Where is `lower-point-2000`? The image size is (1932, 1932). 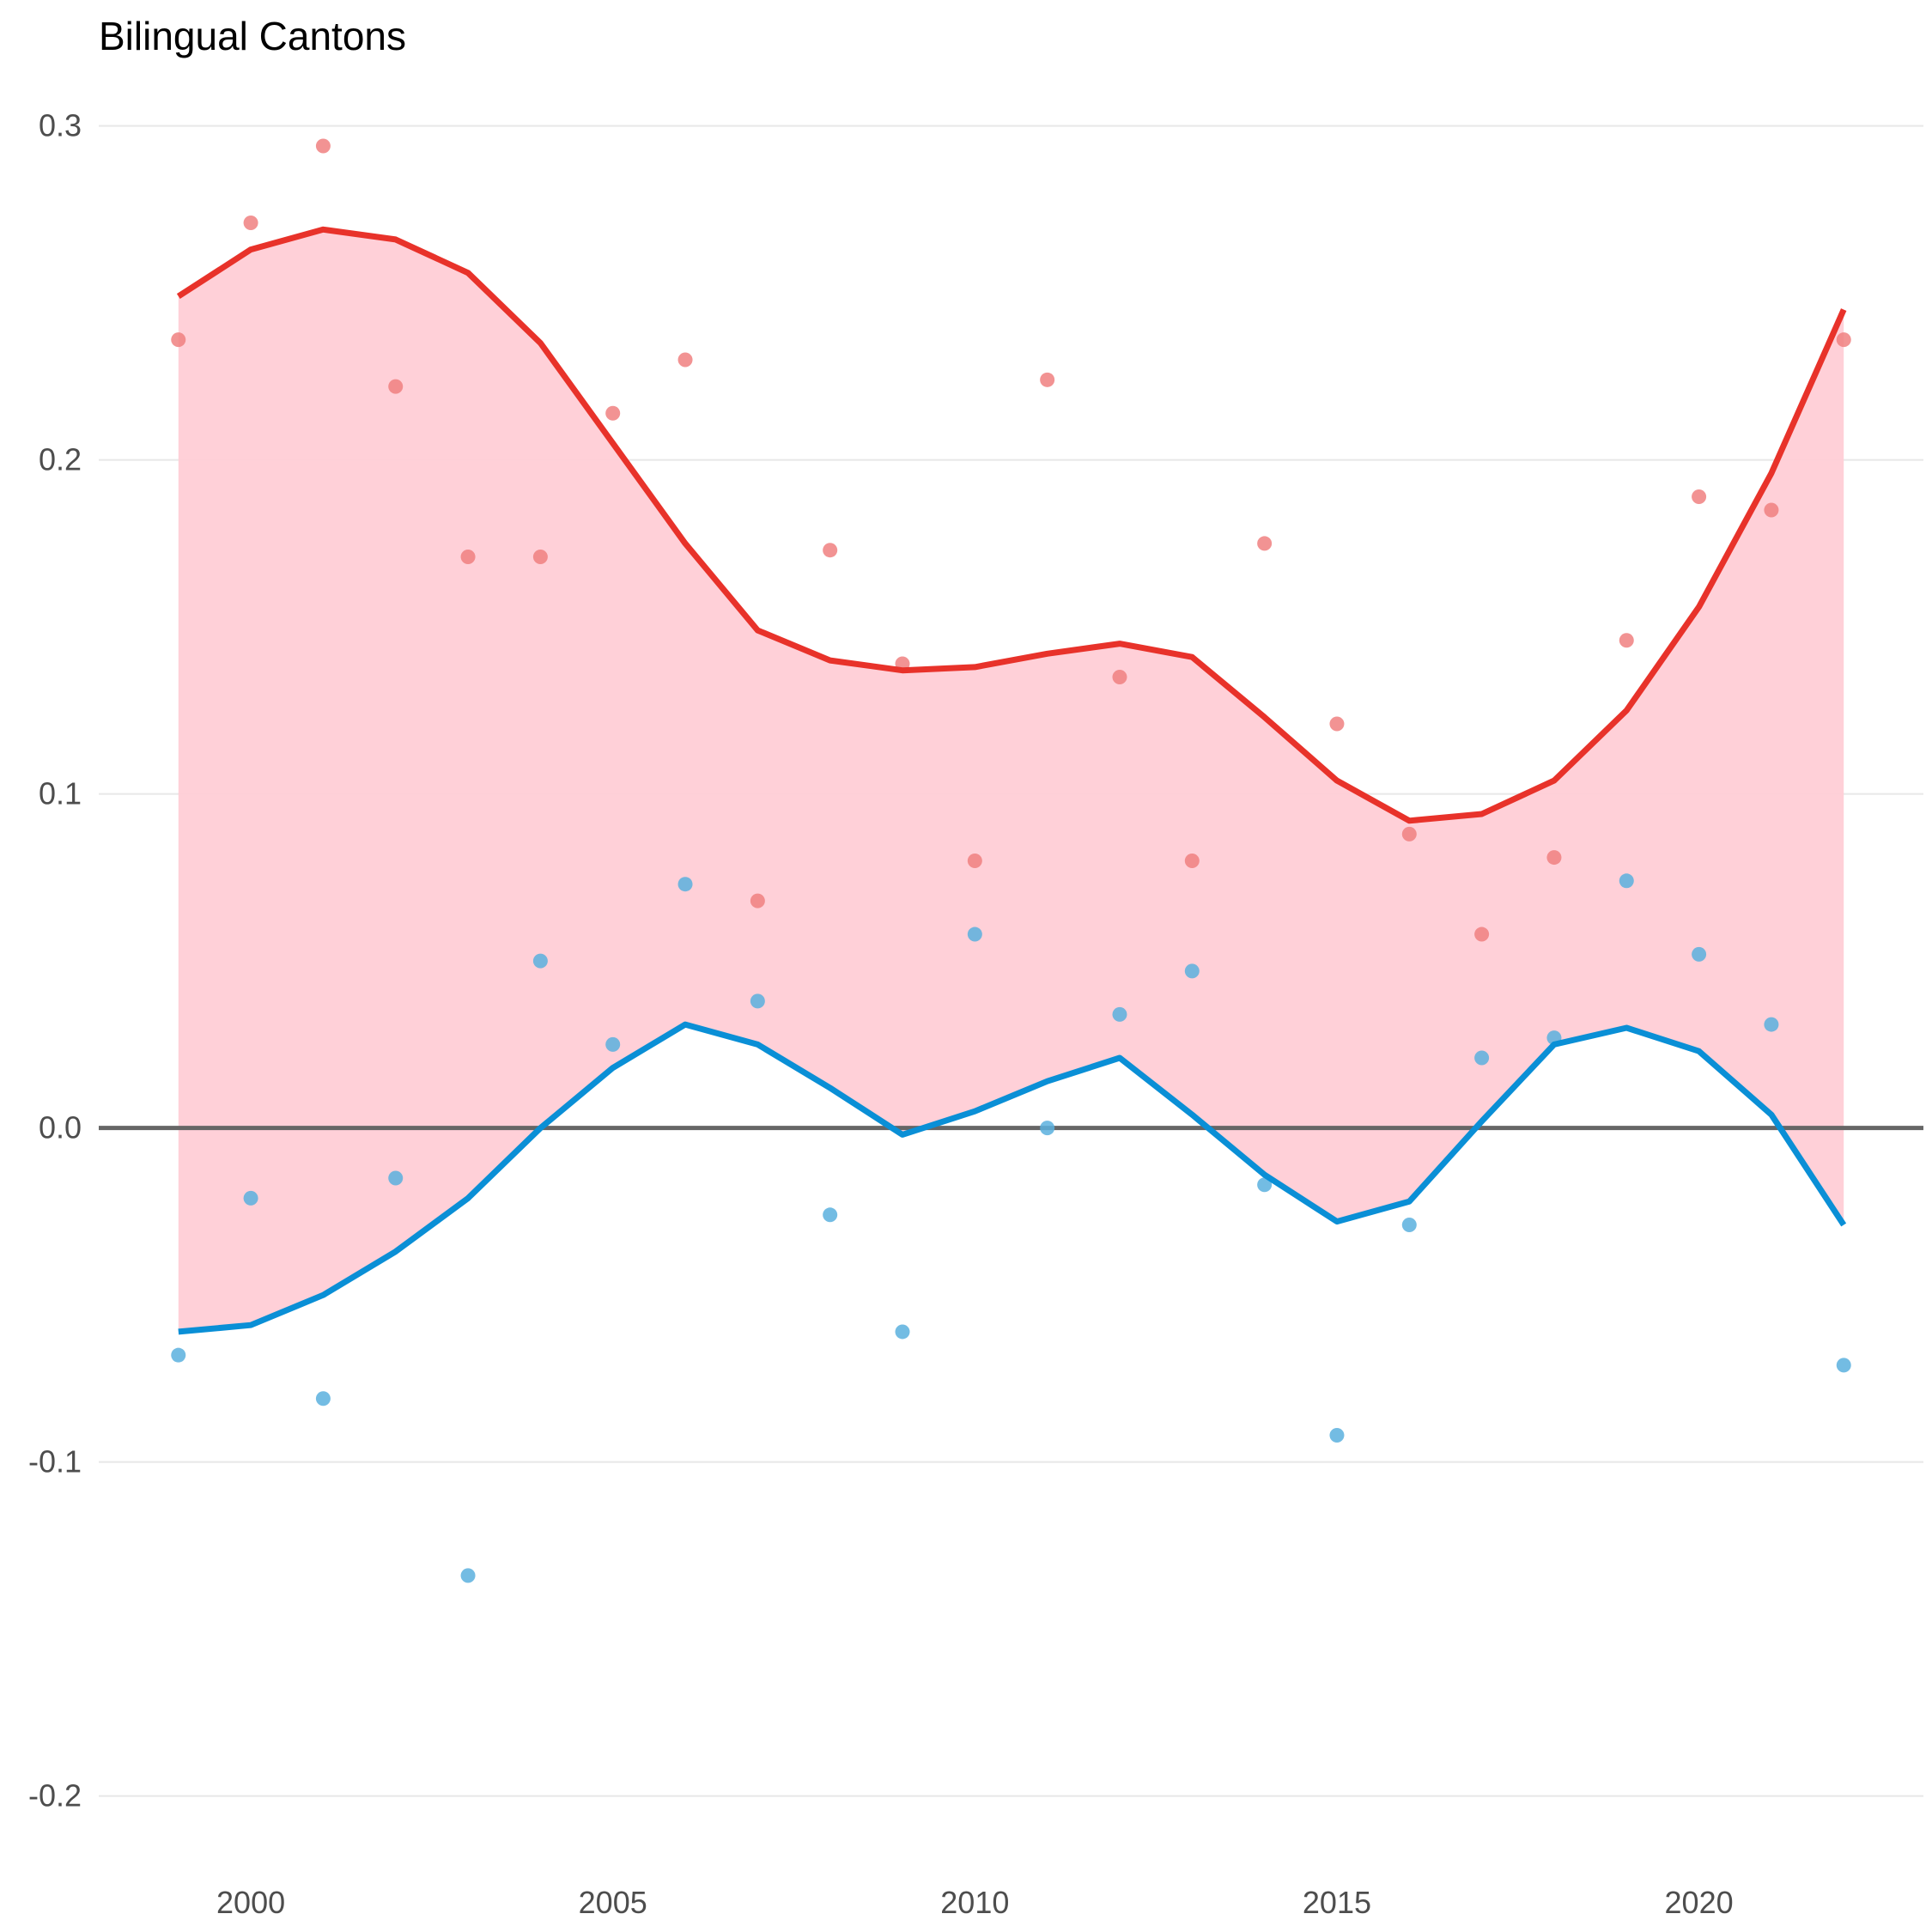 lower-point-2000 is located at coordinates (251, 1198).